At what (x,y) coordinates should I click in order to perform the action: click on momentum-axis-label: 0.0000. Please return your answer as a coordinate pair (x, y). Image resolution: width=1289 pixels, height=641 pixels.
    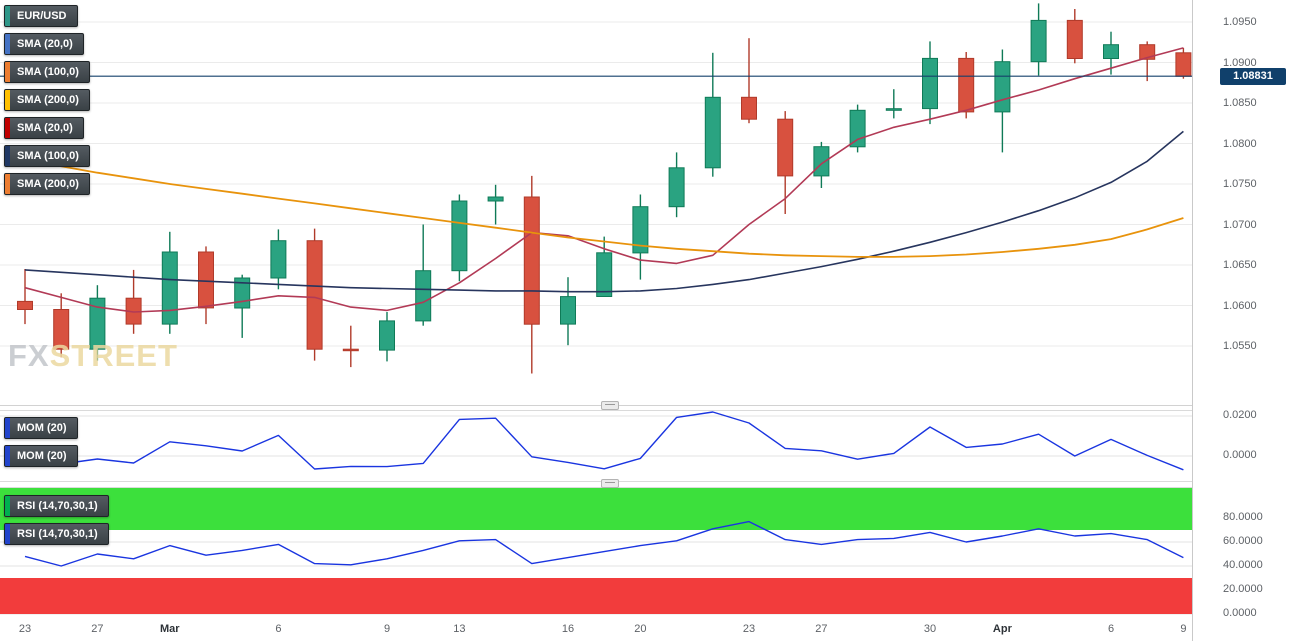
    Looking at the image, I should click on (1240, 455).